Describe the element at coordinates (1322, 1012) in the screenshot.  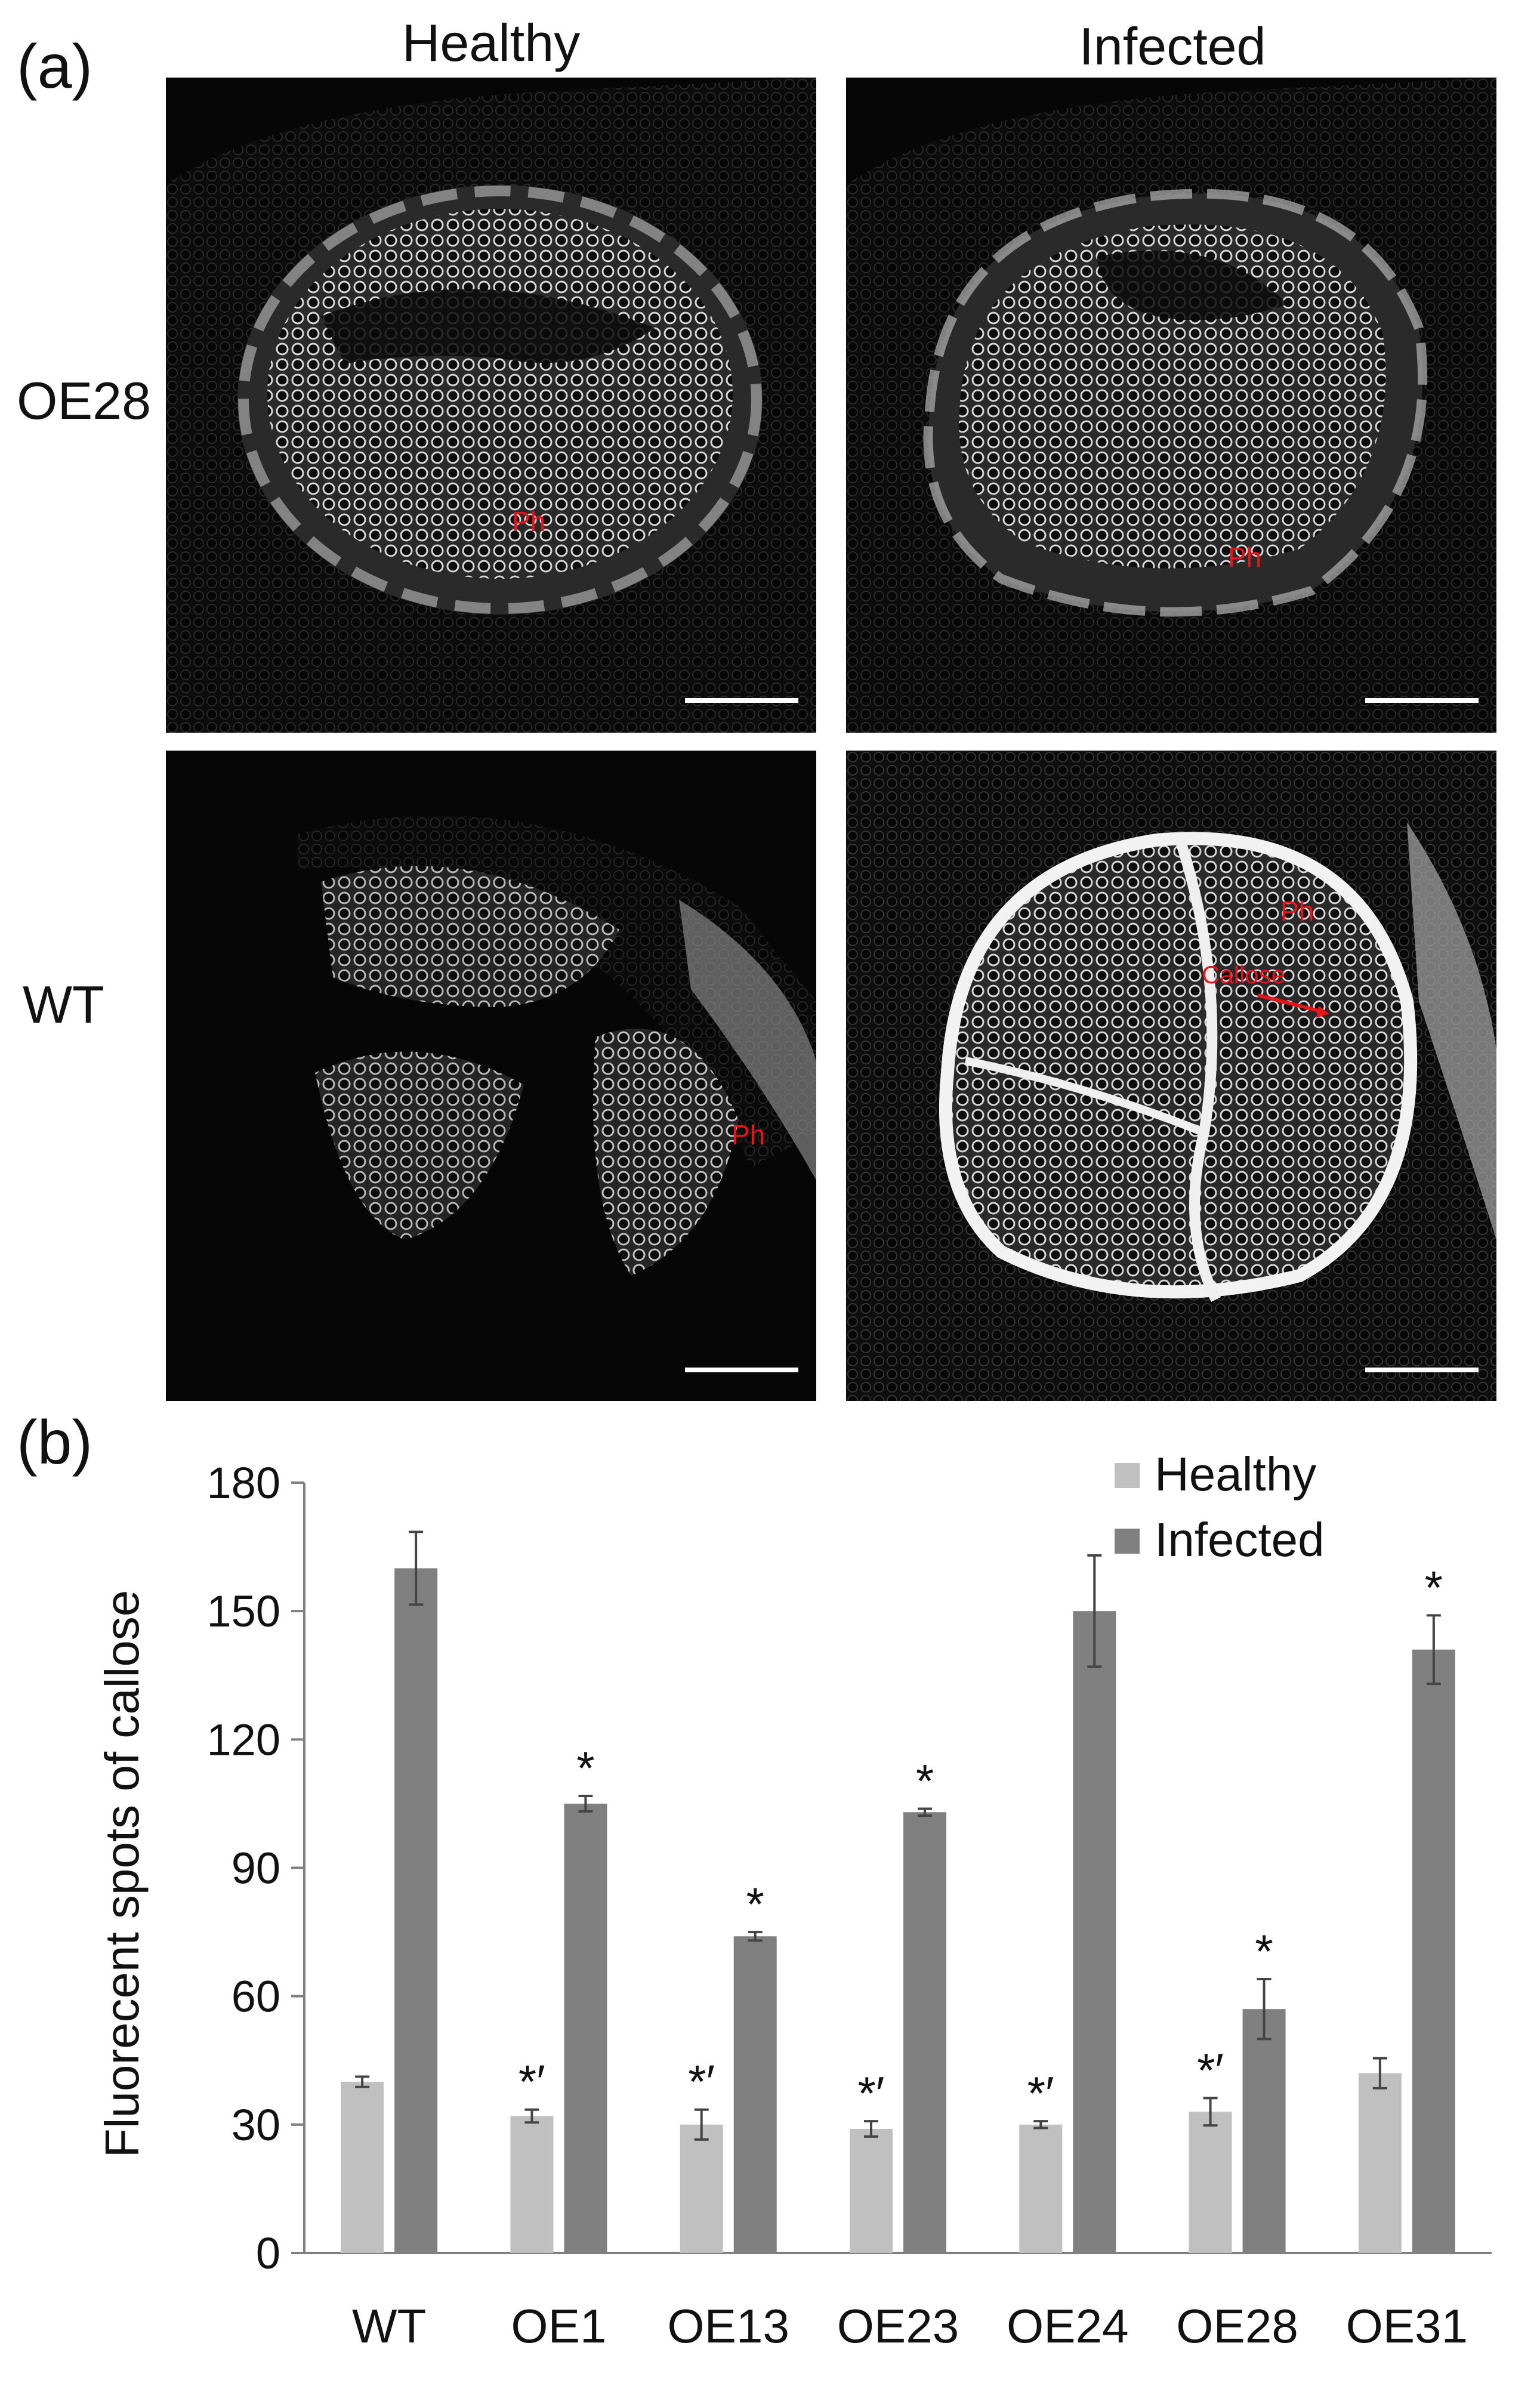
I see `callose-arrowhead` at that location.